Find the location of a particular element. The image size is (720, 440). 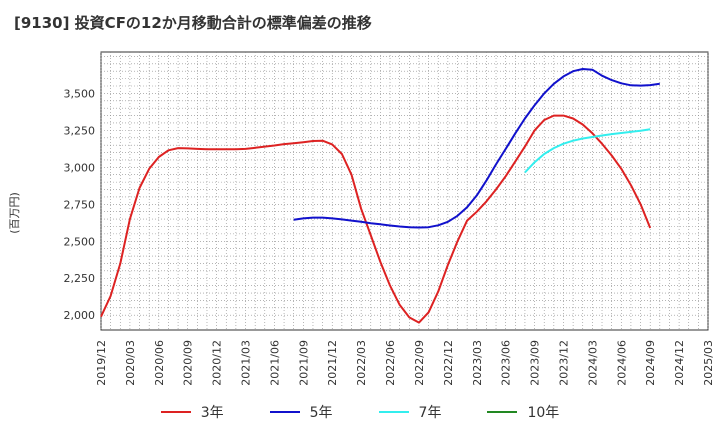

legend-item-3y: 3年 is located at coordinates (192, 412).